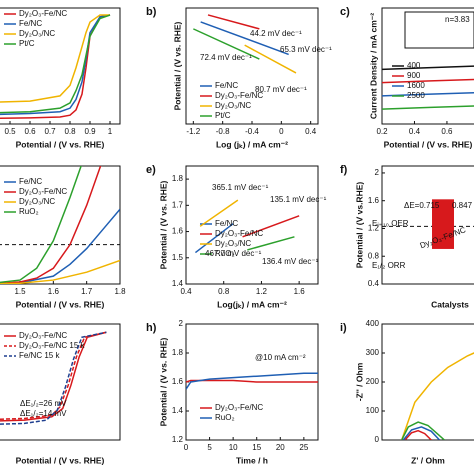 The width and height of the screenshot is (474, 474). I want to click on y-tick-label: 100, so click(373, 410).